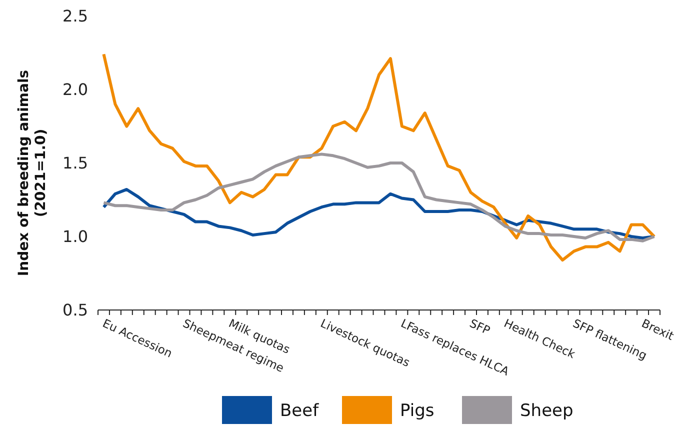  What do you see at coordinates (75, 310) in the screenshot?
I see `y-tick-label: 0.5` at bounding box center [75, 310].